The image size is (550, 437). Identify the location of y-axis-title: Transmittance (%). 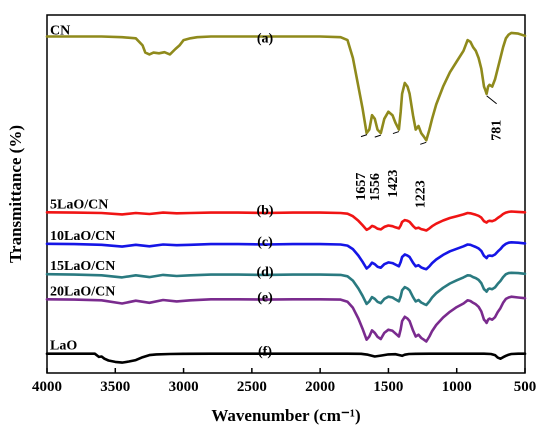
(15, 194).